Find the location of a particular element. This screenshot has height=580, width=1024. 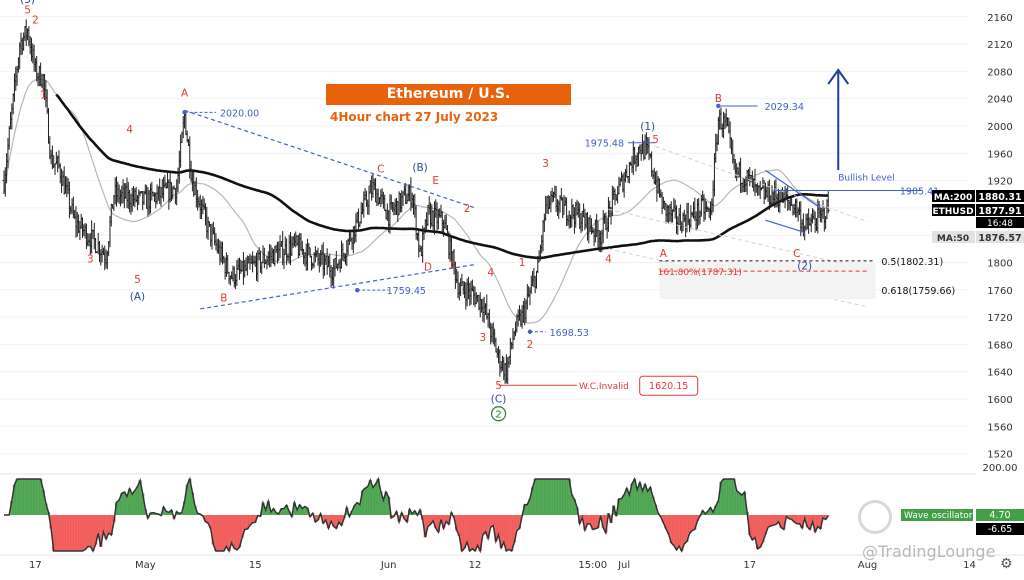

wedge-lower-line is located at coordinates (784, 226).